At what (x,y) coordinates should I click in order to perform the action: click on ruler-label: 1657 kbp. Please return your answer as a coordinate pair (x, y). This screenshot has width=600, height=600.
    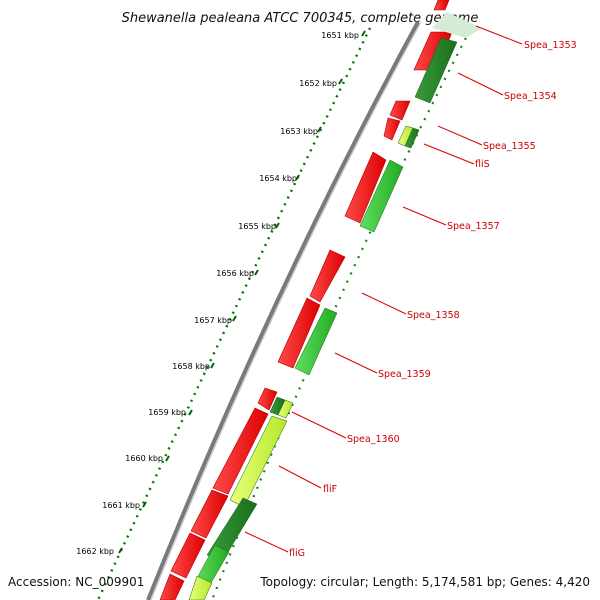
    Looking at the image, I should click on (213, 320).